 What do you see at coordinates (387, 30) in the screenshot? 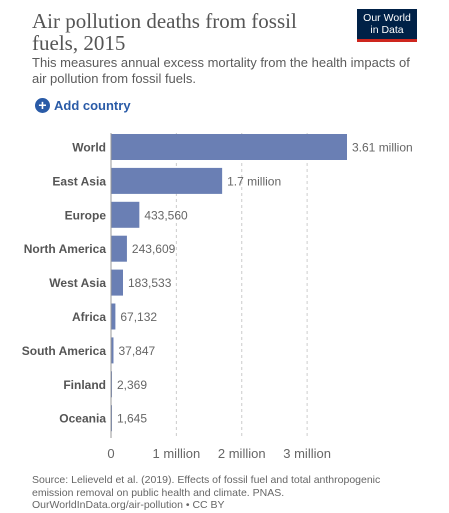
I see `logo-line-2: in Data` at bounding box center [387, 30].